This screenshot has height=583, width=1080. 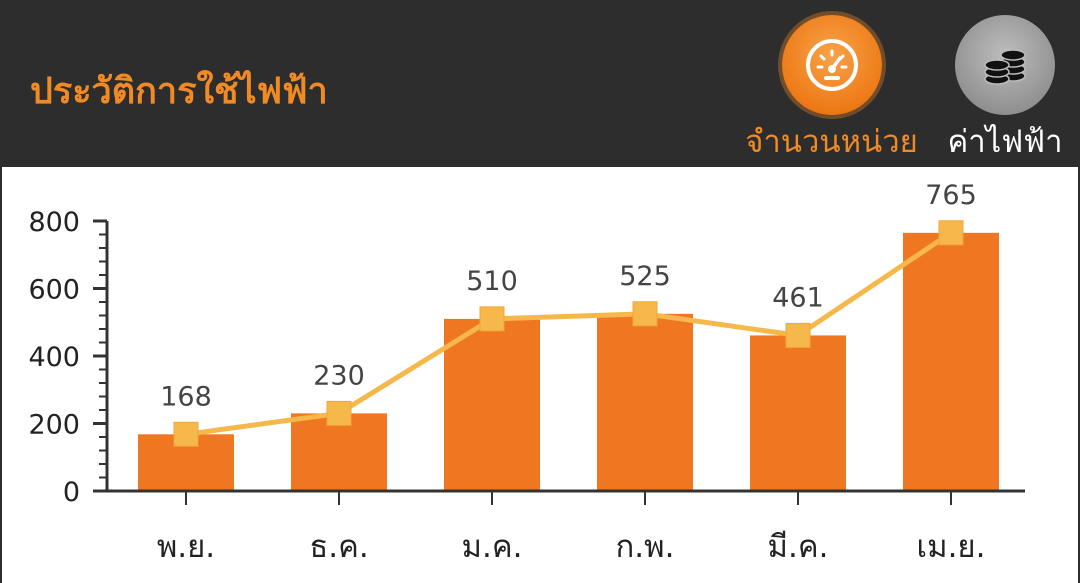 What do you see at coordinates (798, 297) in the screenshot?
I see `data-label: 461` at bounding box center [798, 297].